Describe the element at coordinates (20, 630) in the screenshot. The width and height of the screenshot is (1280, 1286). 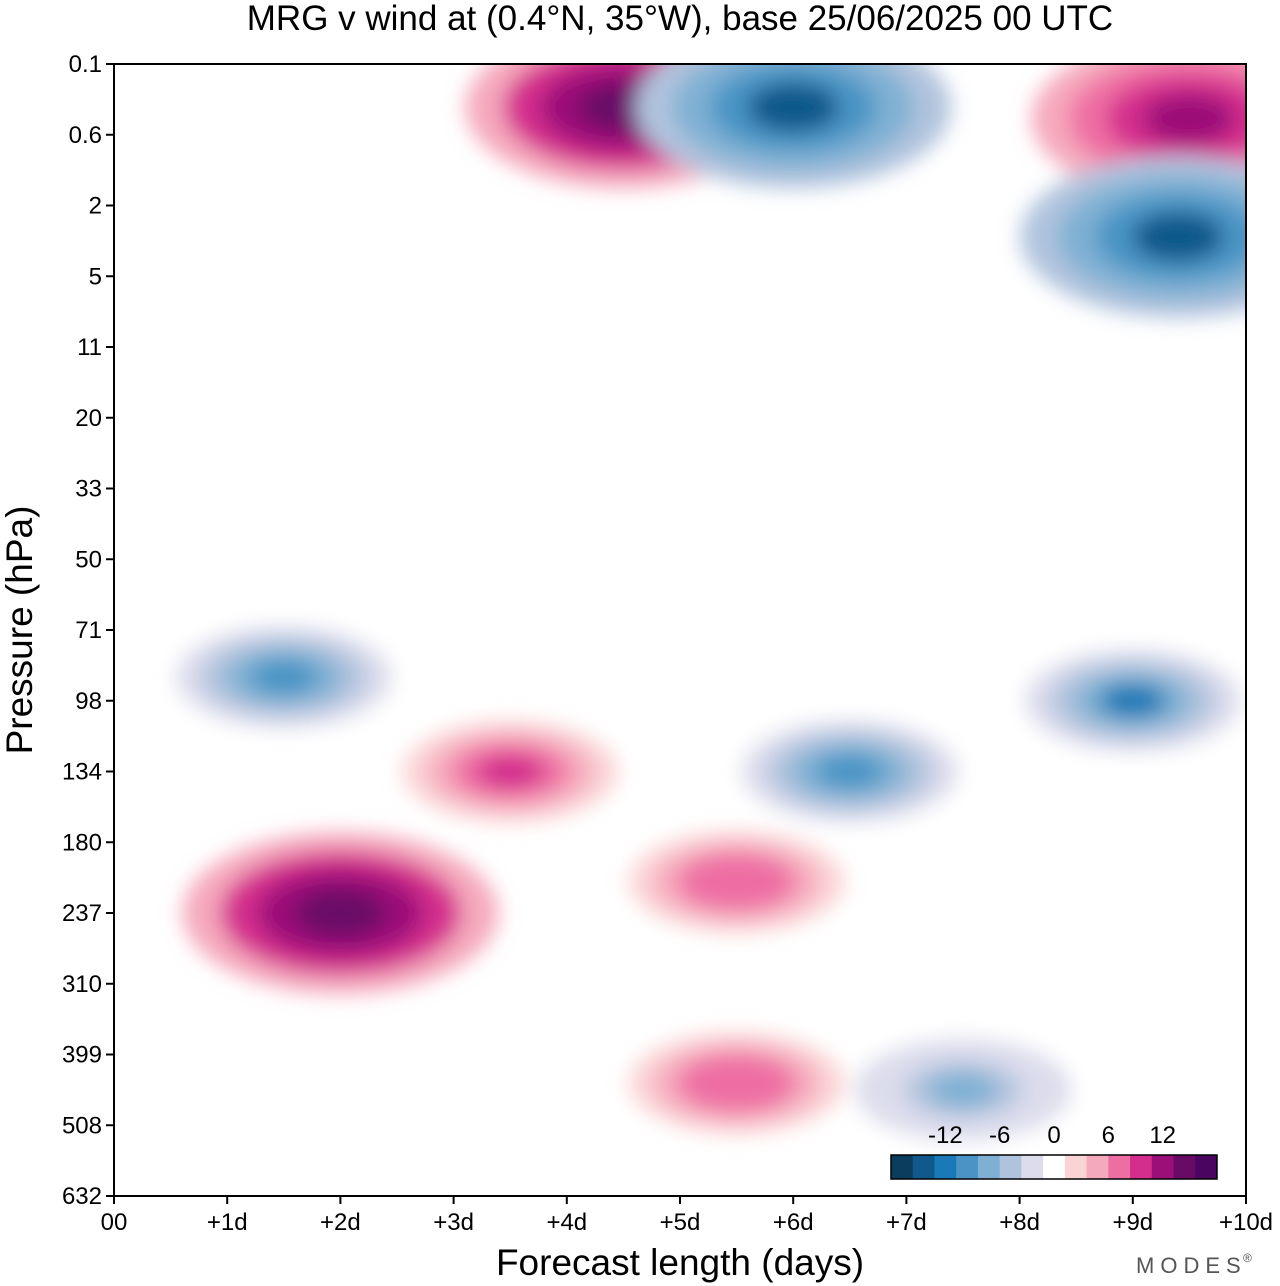
I see `y-axis-title: Pressure (hPa)` at that location.